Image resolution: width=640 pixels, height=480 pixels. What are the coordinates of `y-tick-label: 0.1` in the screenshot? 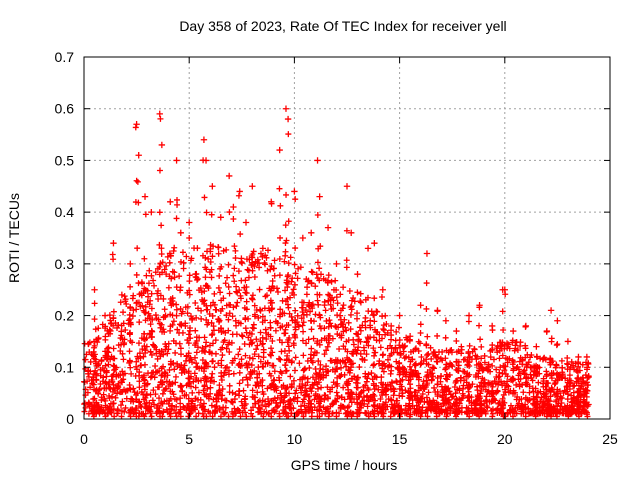 It's located at (65, 367).